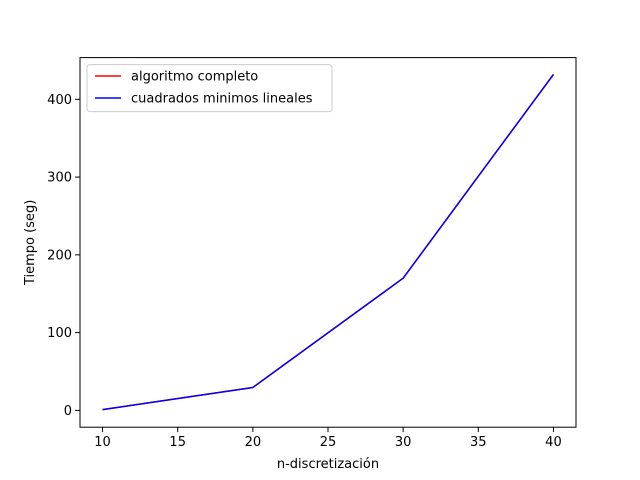 The width and height of the screenshot is (640, 480). I want to click on y-tick-label: 400, so click(59, 100).